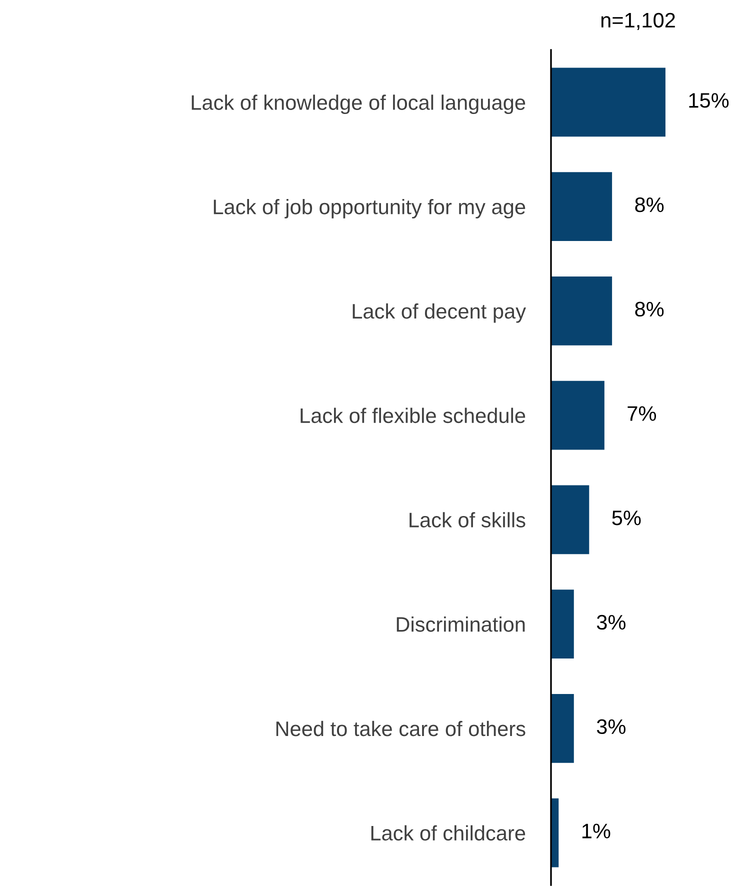 The height and width of the screenshot is (890, 749). I want to click on data-label: 7%, so click(642, 413).